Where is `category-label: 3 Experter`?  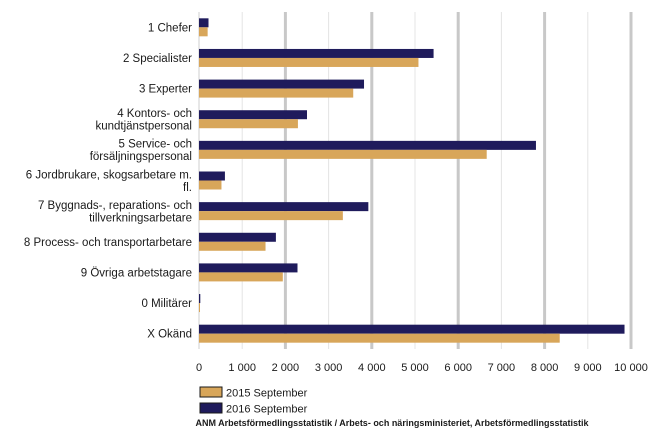 category-label: 3 Experter is located at coordinates (165, 90).